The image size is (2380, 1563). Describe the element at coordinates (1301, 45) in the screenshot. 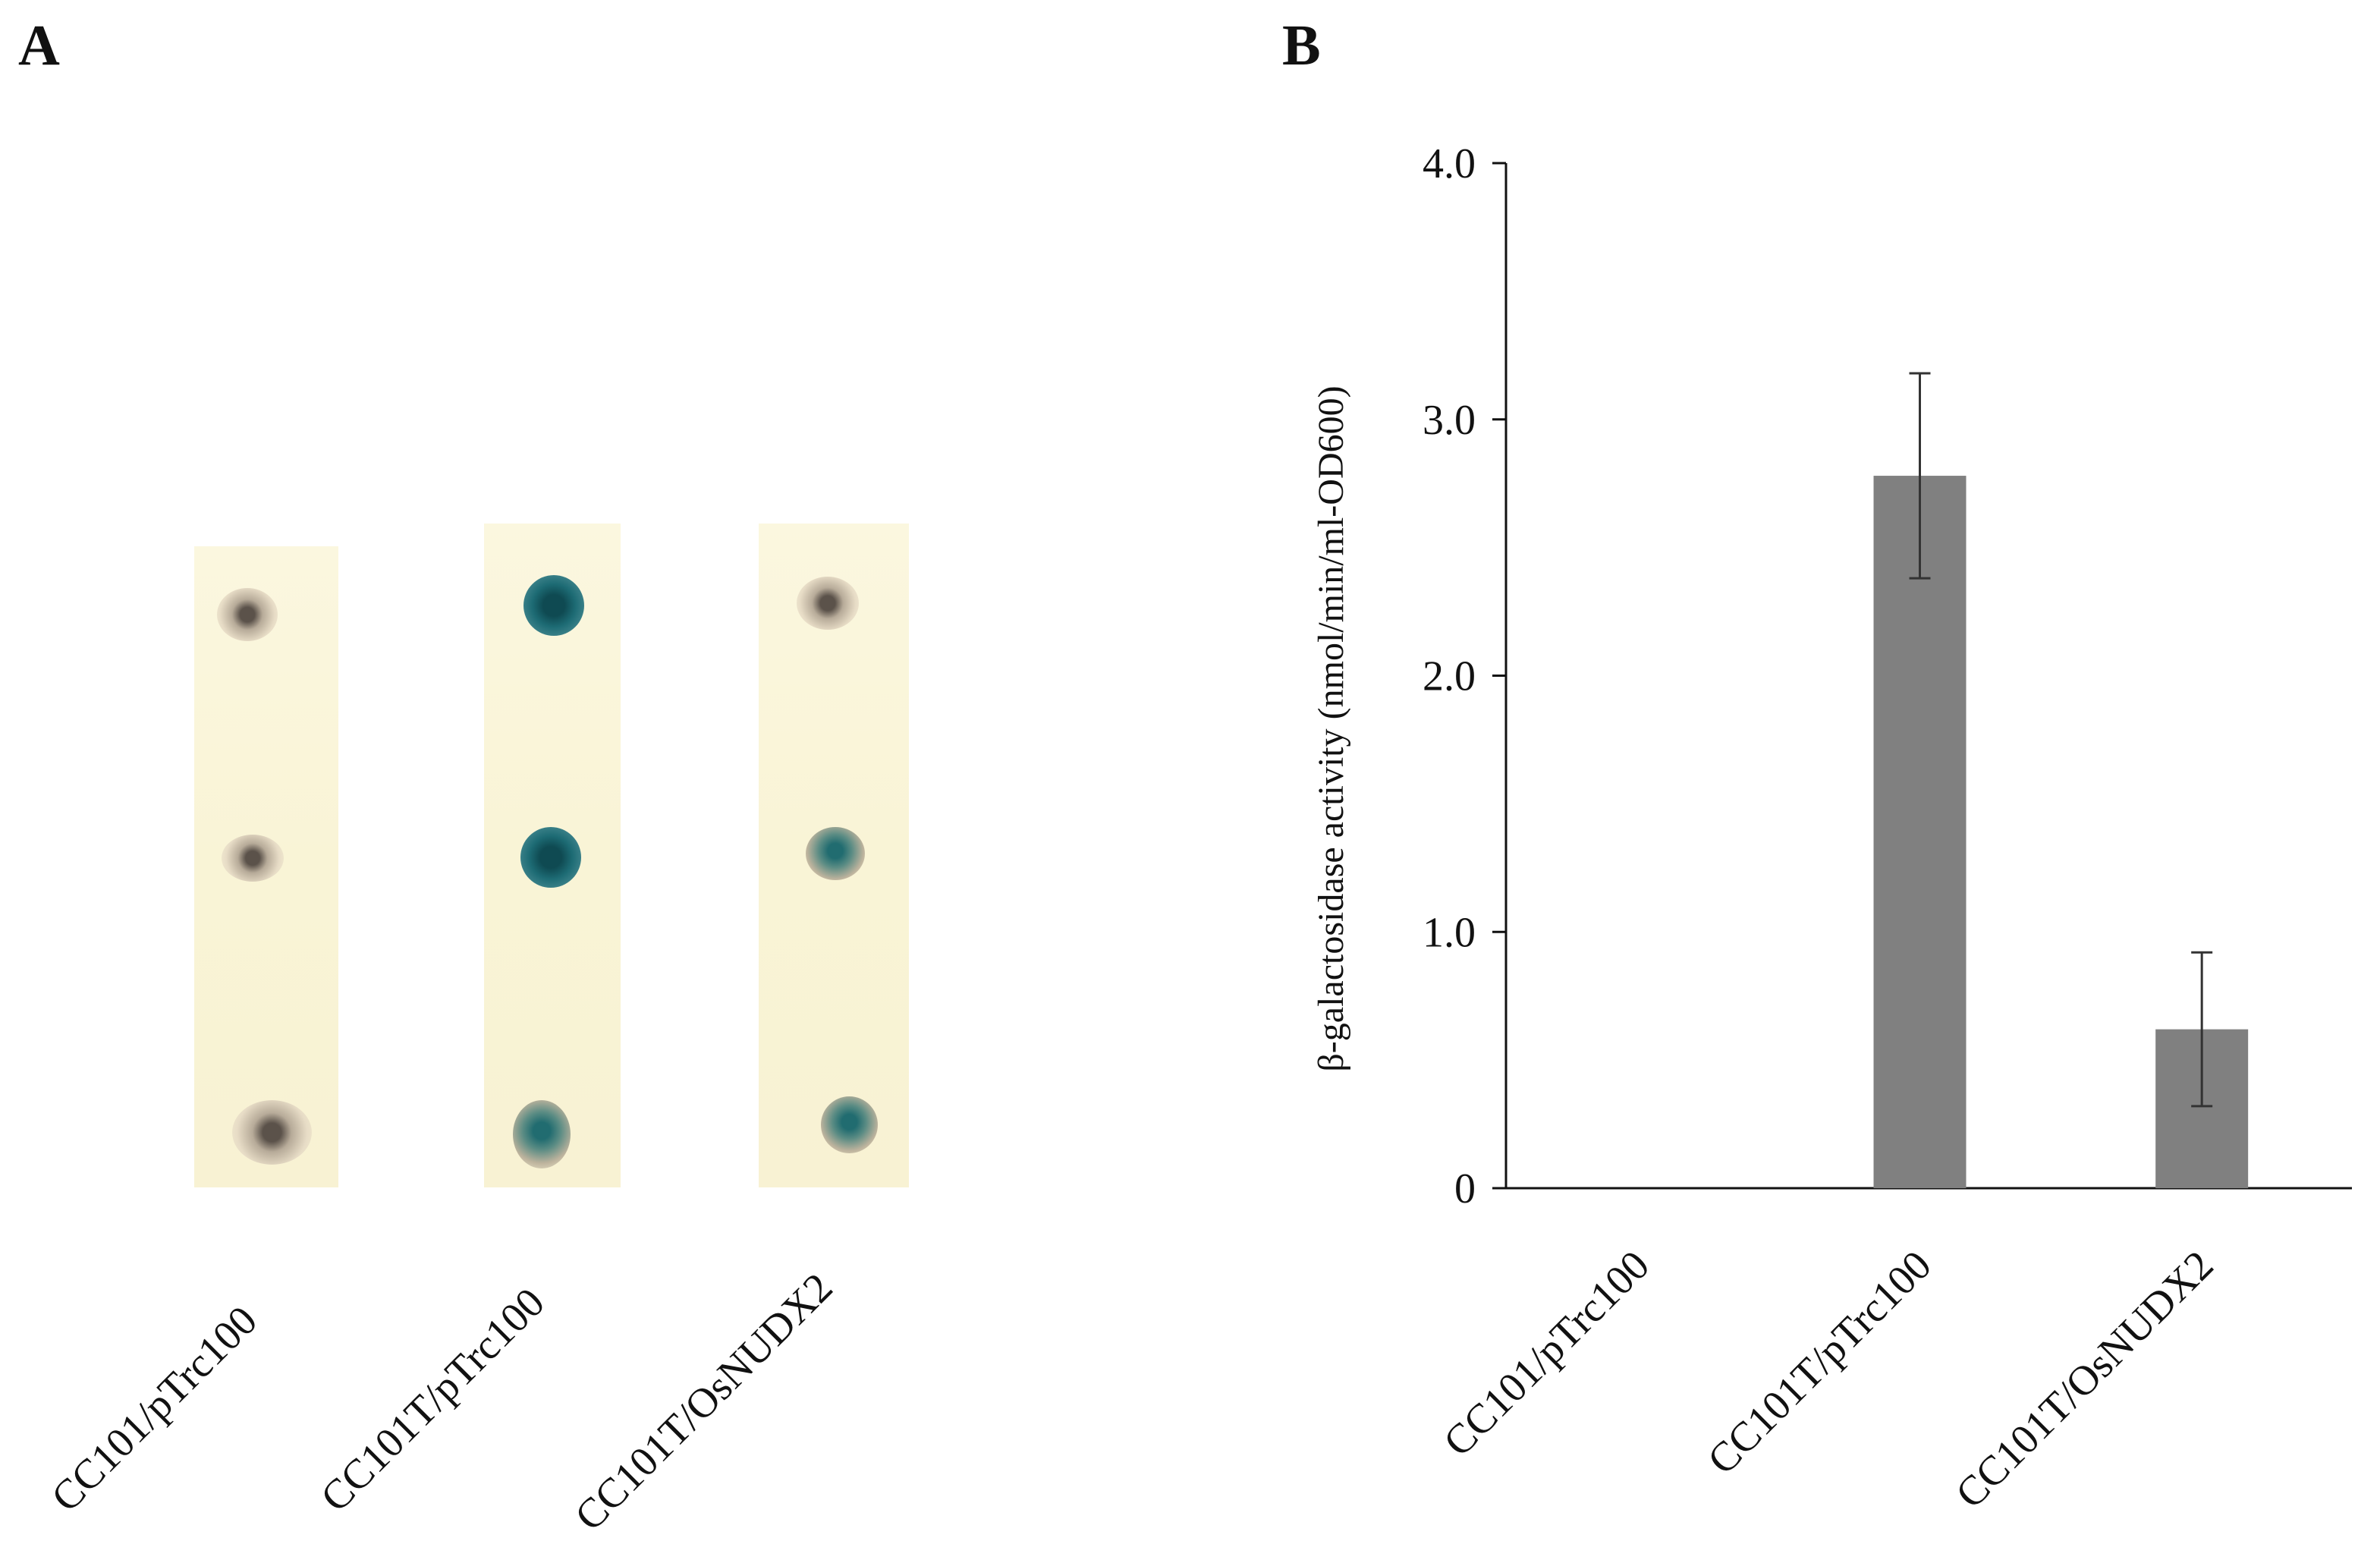

I see `panel-b-label: B` at that location.